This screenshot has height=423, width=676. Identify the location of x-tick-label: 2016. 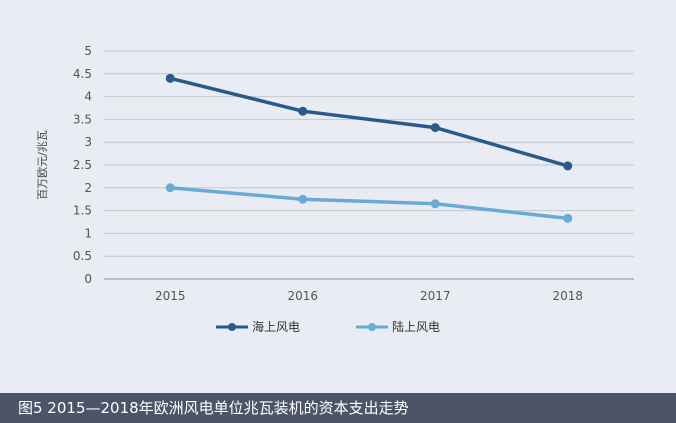
(302, 294).